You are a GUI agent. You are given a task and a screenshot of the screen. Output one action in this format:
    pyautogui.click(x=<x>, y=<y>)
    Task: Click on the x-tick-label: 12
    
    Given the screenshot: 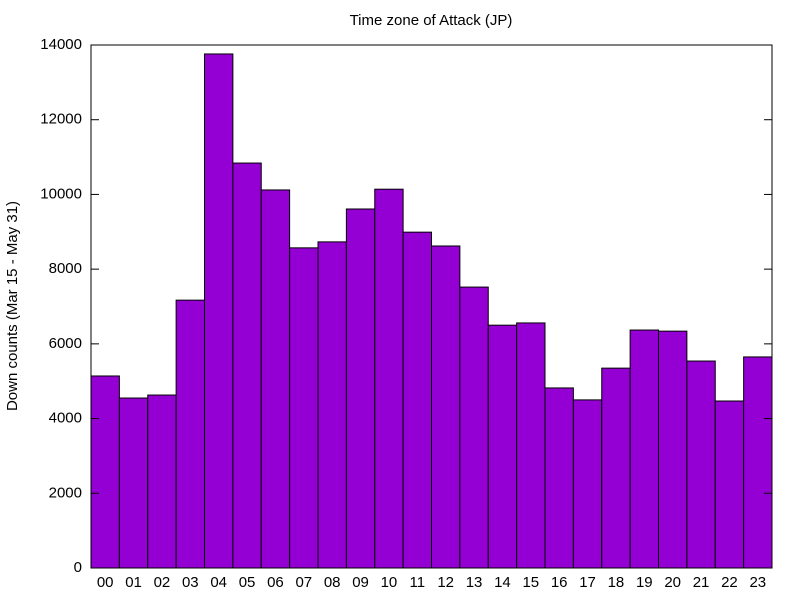 What is the action you would take?
    pyautogui.click(x=445, y=582)
    